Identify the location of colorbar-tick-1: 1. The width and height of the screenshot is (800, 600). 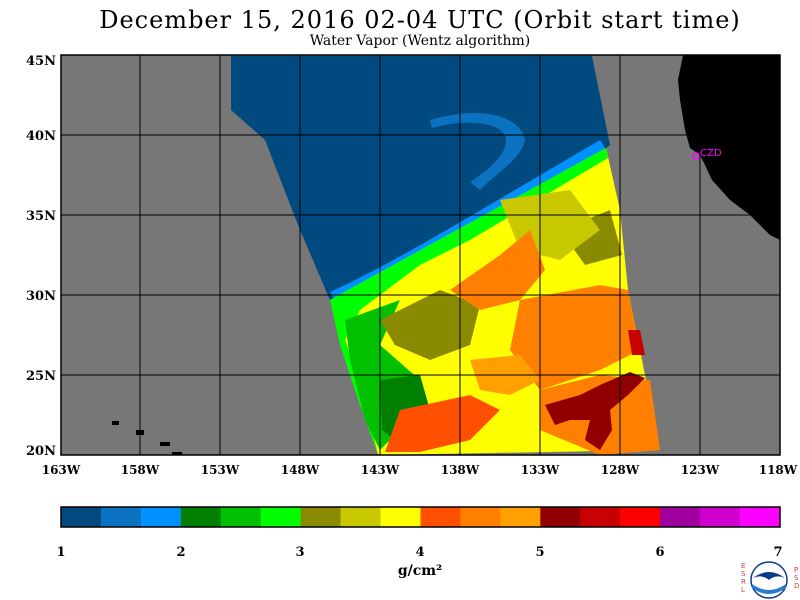
(60, 552).